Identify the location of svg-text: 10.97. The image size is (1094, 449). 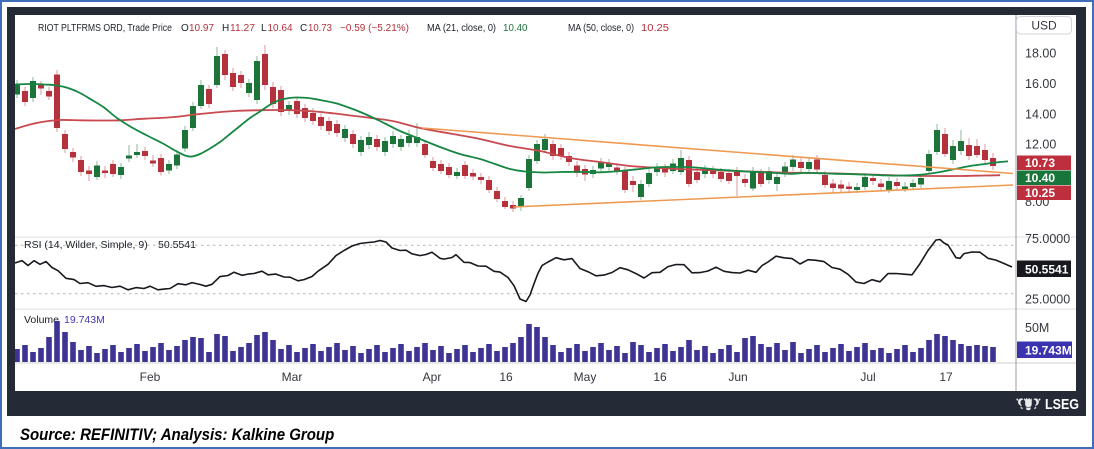
(201, 28).